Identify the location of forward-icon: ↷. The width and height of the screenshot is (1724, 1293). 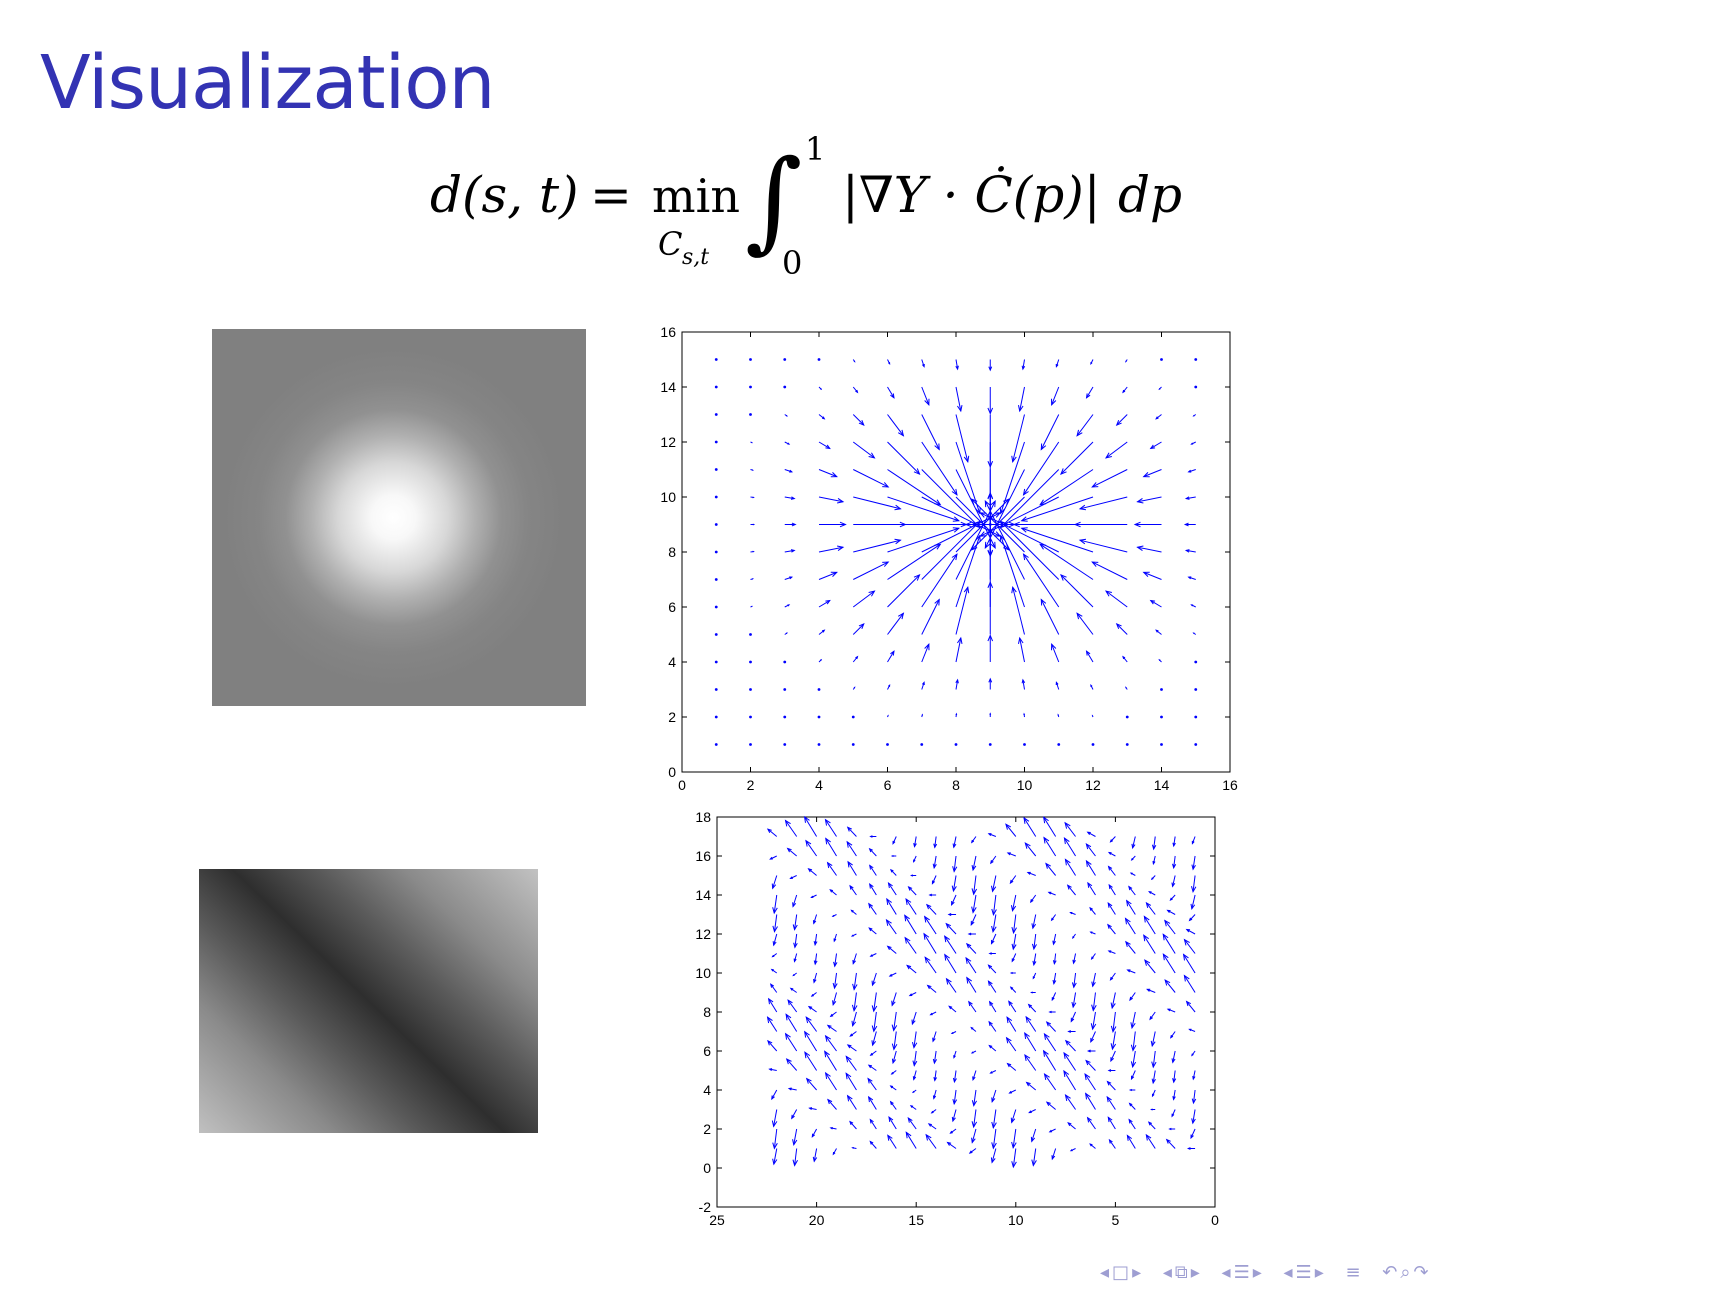
(1421, 1272).